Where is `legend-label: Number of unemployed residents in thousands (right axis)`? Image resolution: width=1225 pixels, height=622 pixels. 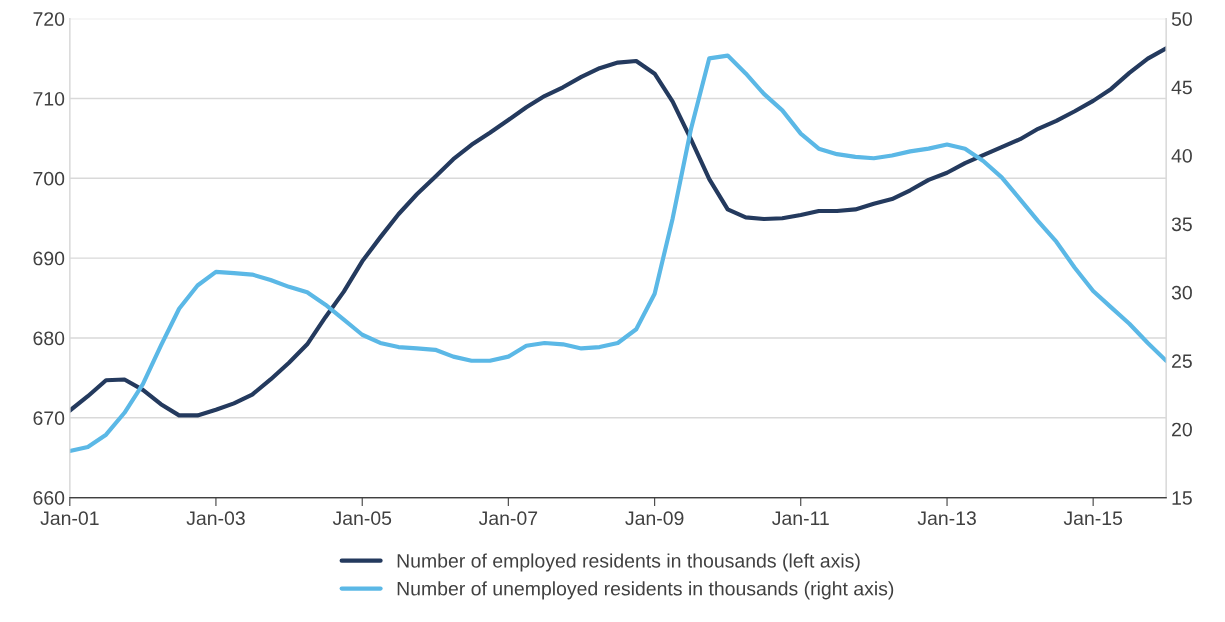
legend-label: Number of unemployed residents in thousands (right axis) is located at coordinates (645, 590).